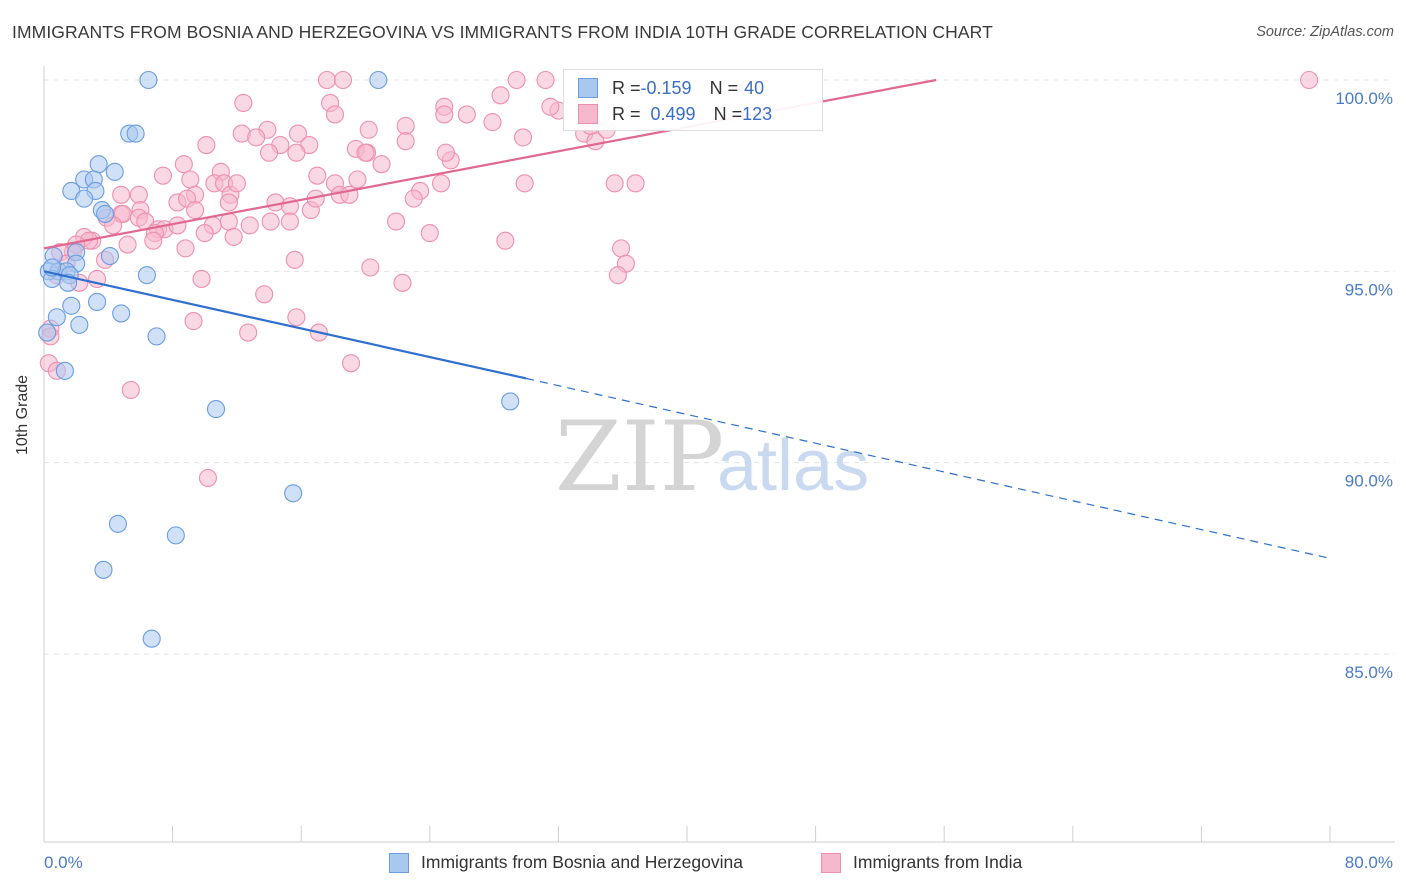 The height and width of the screenshot is (892, 1406). What do you see at coordinates (1368, 862) in the screenshot?
I see `x-tick-max: 80.0%` at bounding box center [1368, 862].